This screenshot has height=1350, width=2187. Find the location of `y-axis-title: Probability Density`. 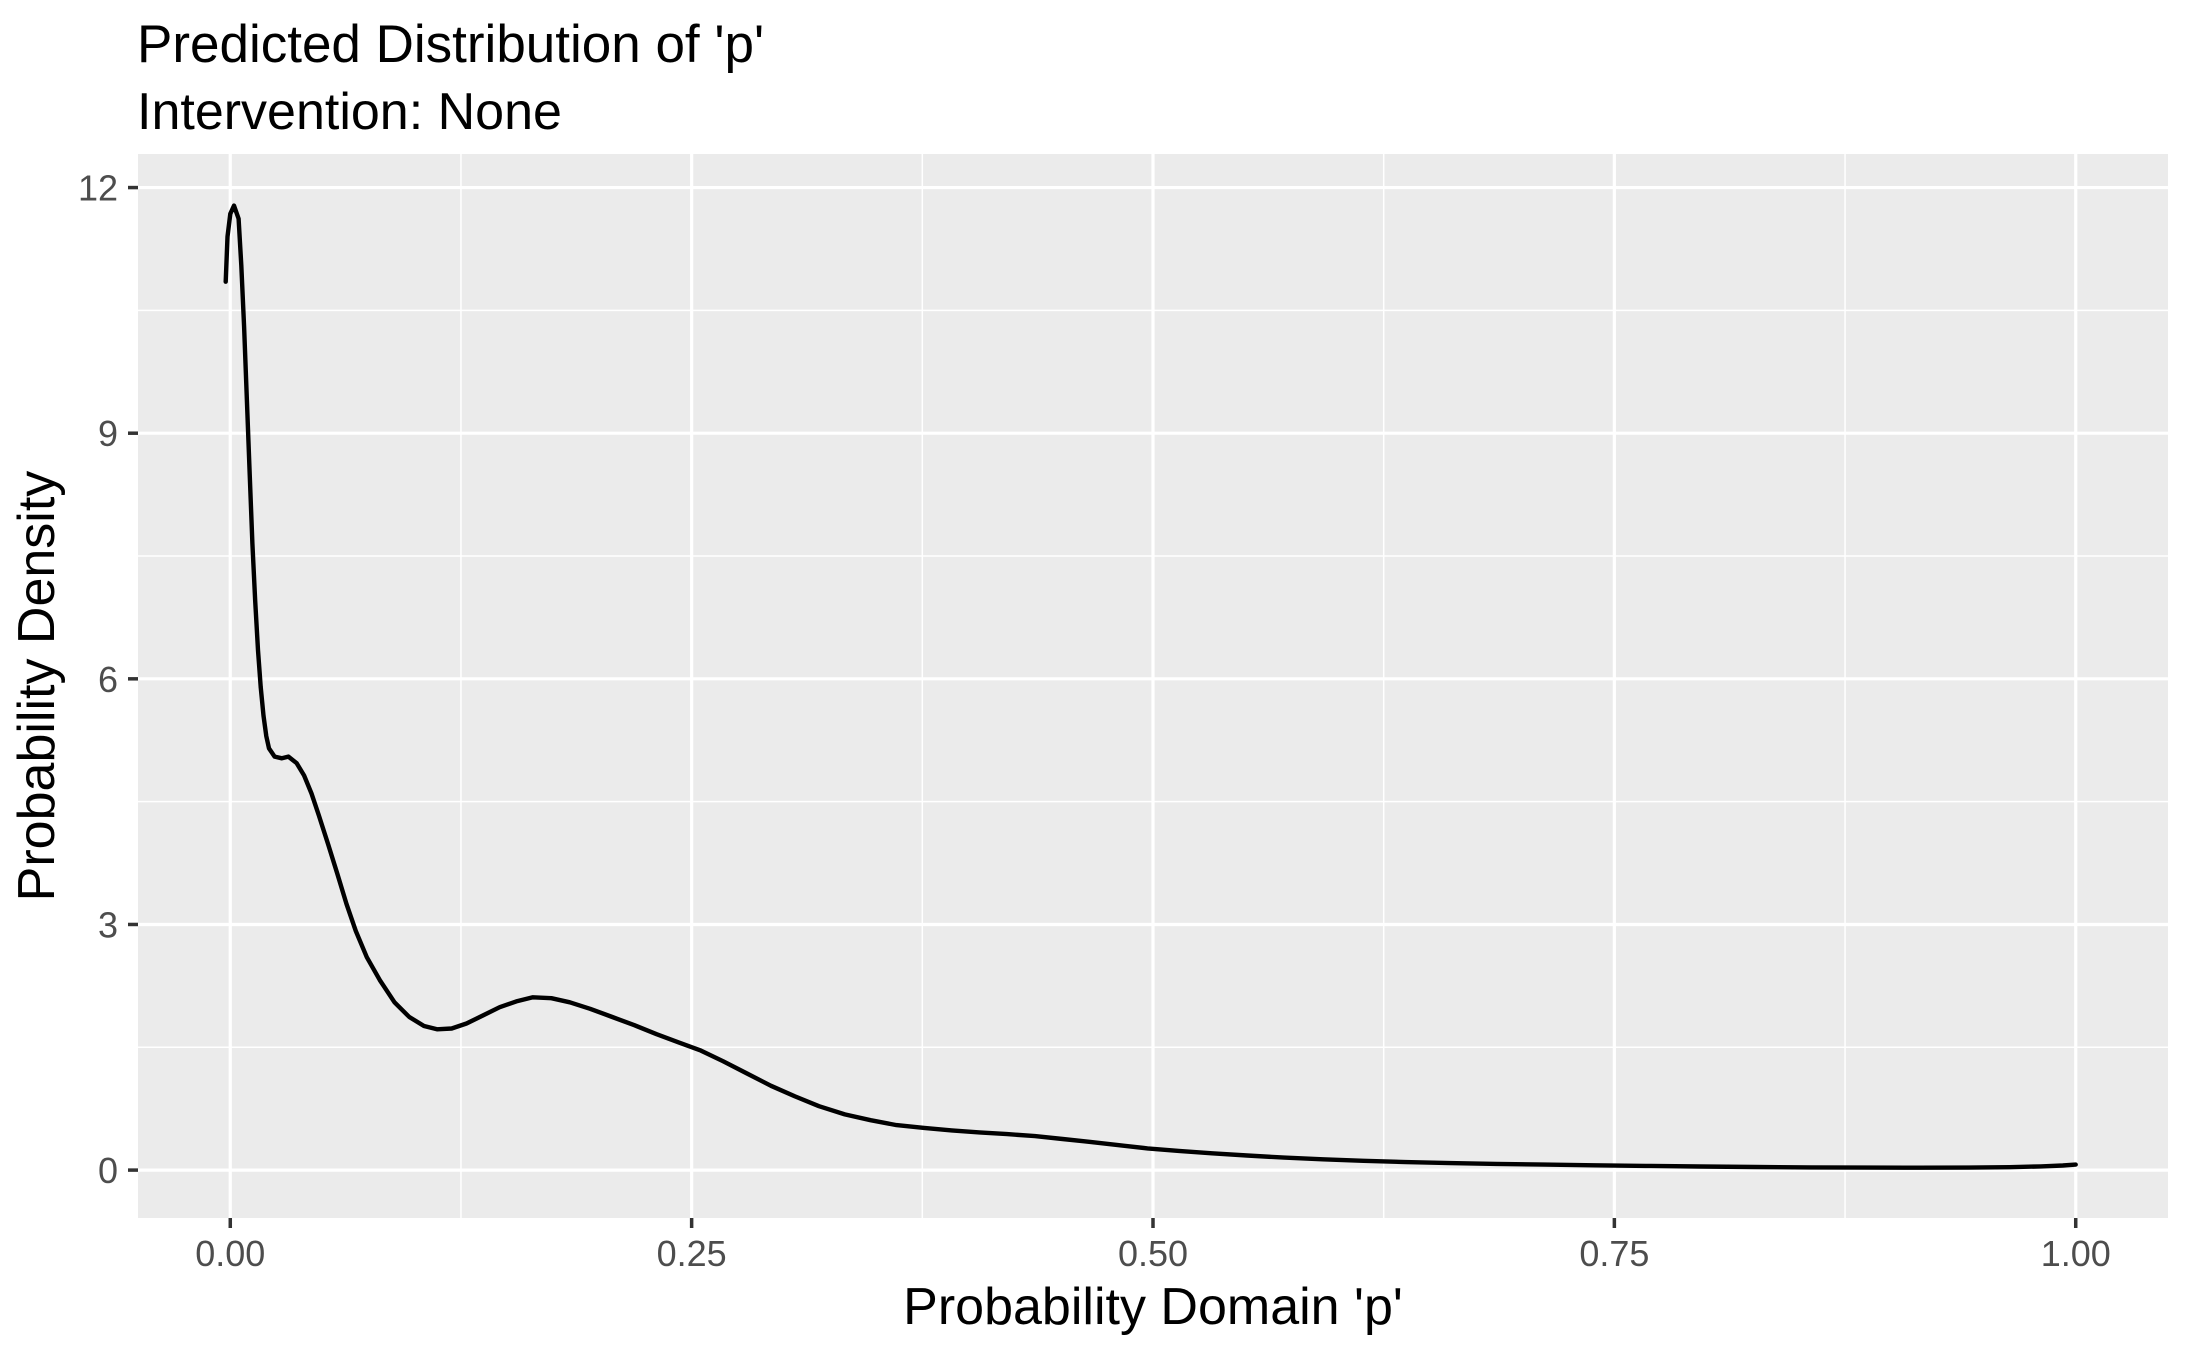

y-axis-title: Probability Density is located at coordinates (37, 686).